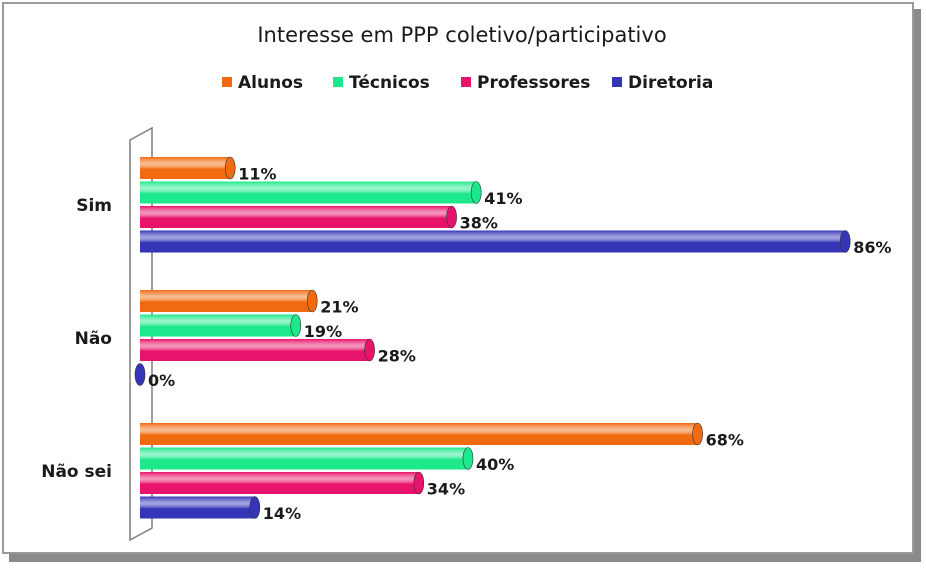 This screenshot has width=926, height=568. Describe the element at coordinates (270, 83) in the screenshot. I see `legend-text: Alunos` at that location.